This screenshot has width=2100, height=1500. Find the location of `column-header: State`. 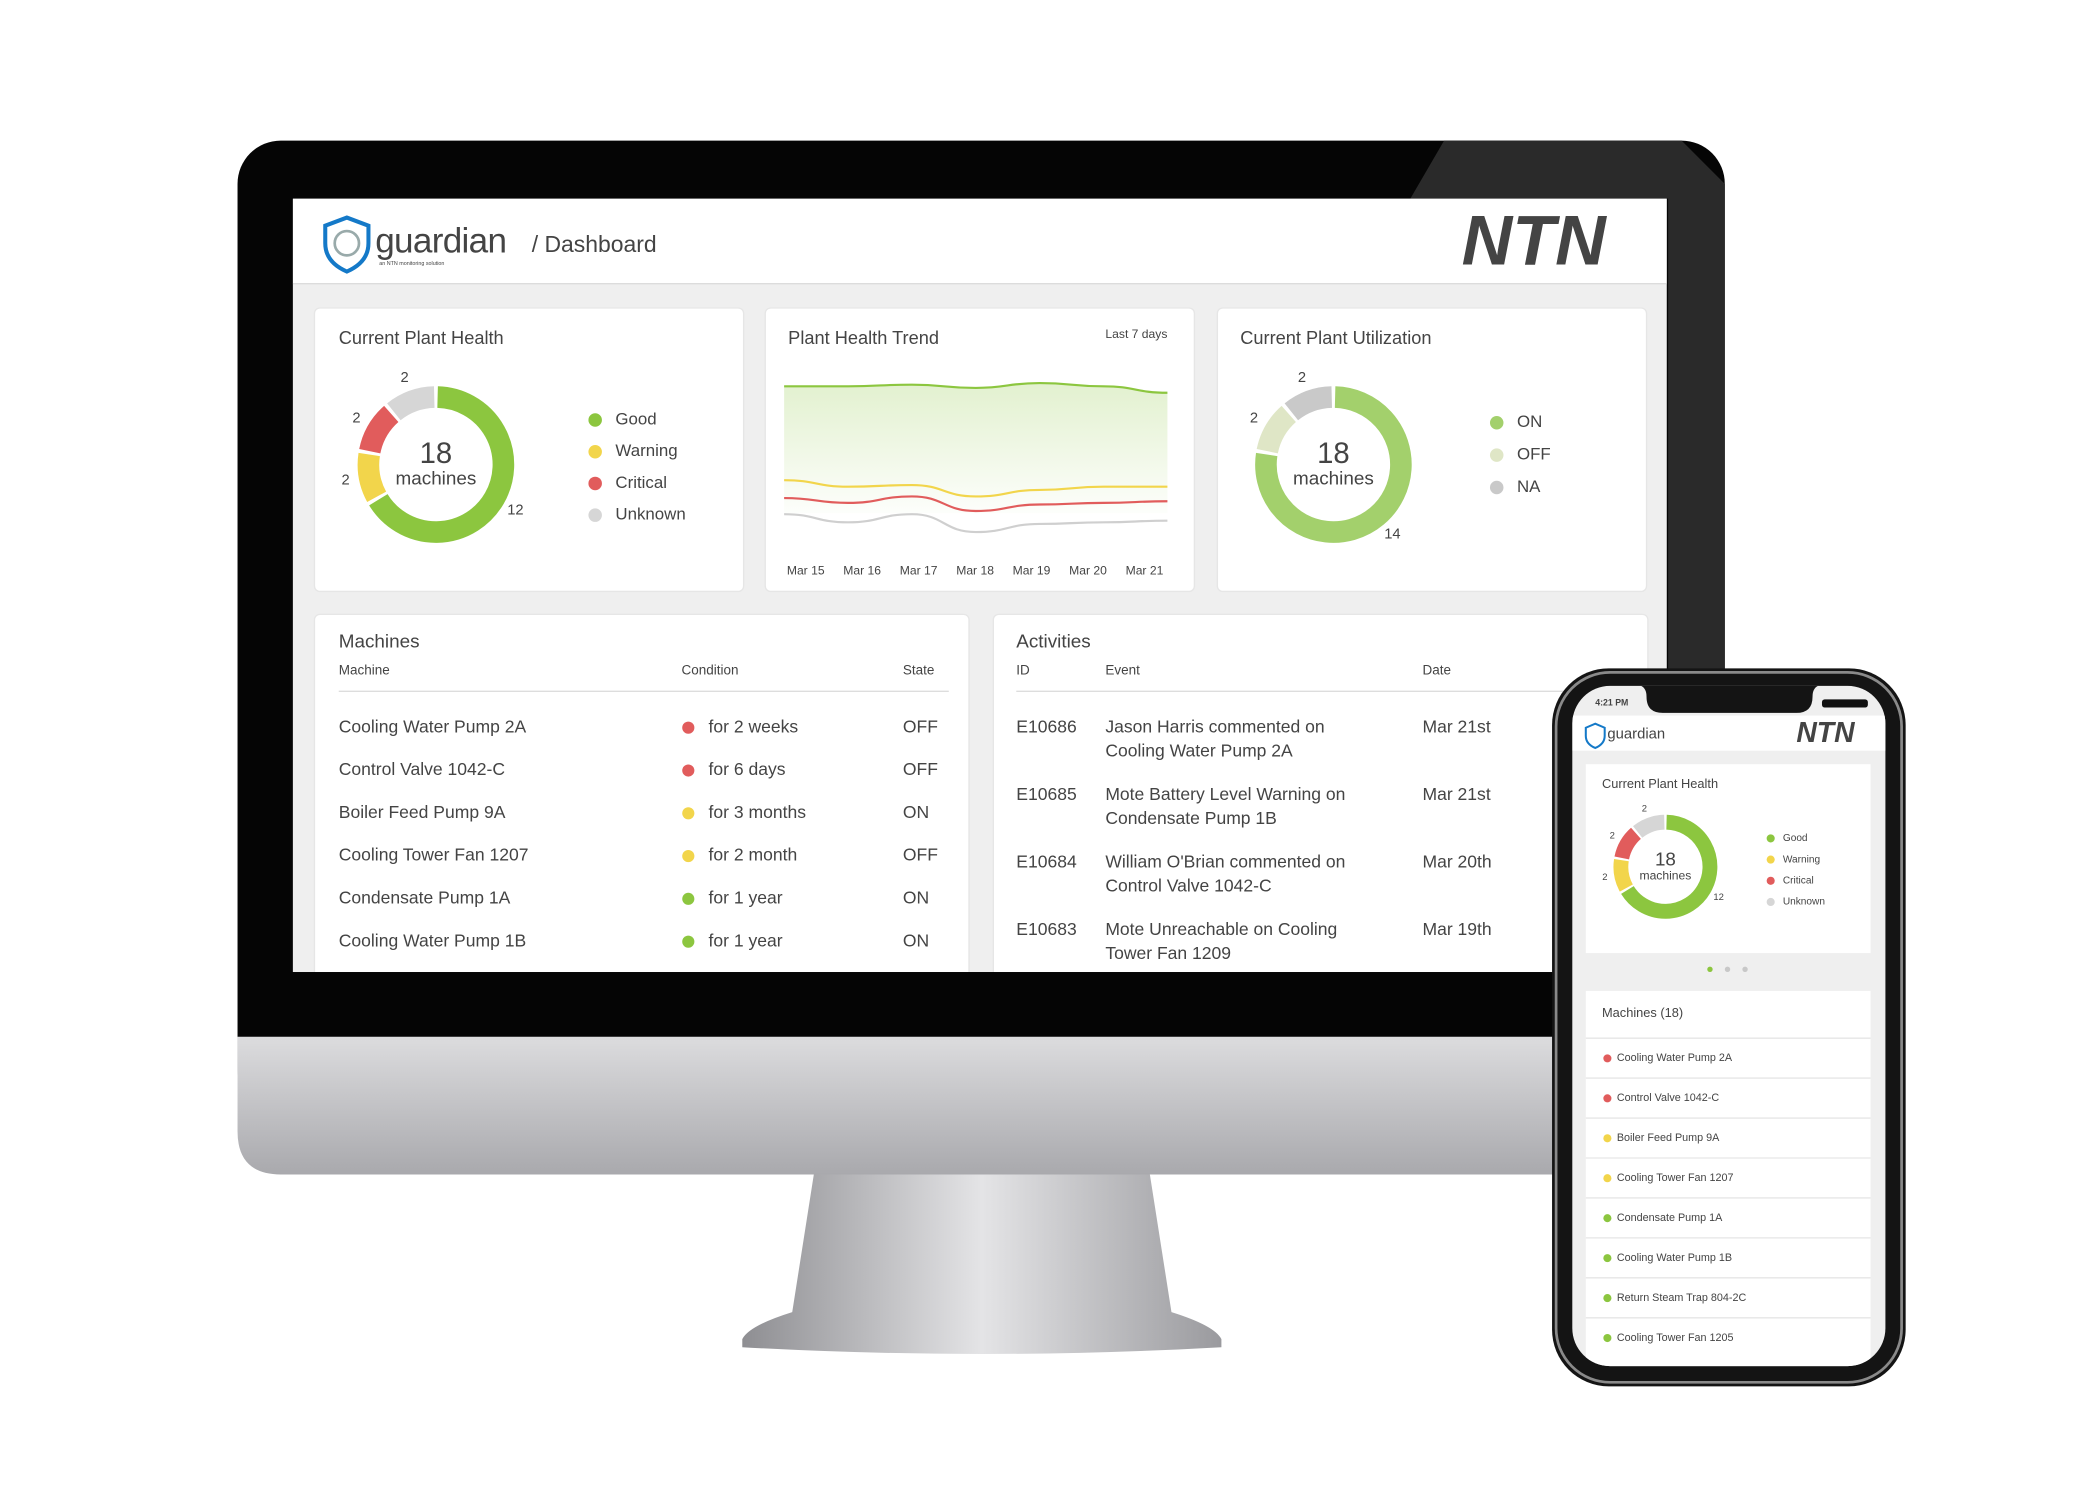

column-header: State is located at coordinates (919, 670).